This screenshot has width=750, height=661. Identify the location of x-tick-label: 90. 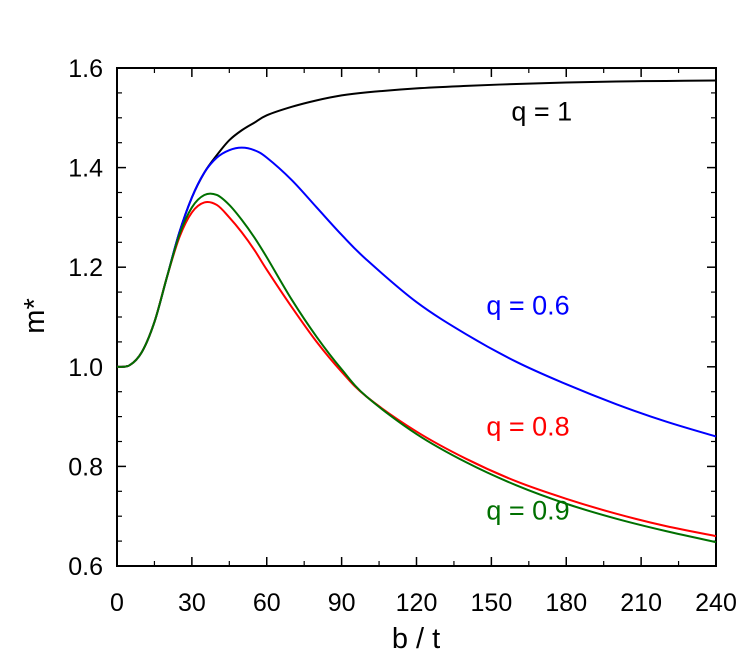
(342, 603).